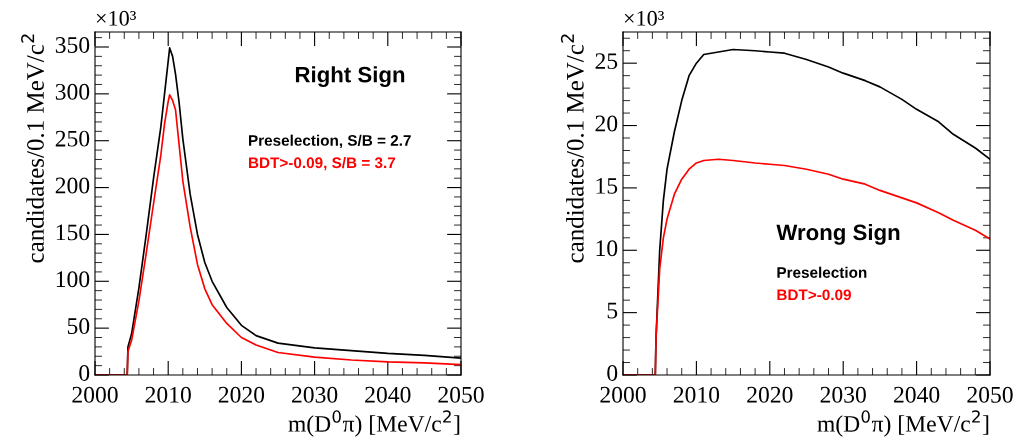 This screenshot has height=441, width=1019. What do you see at coordinates (612, 310) in the screenshot?
I see `y-tick-label: 5` at bounding box center [612, 310].